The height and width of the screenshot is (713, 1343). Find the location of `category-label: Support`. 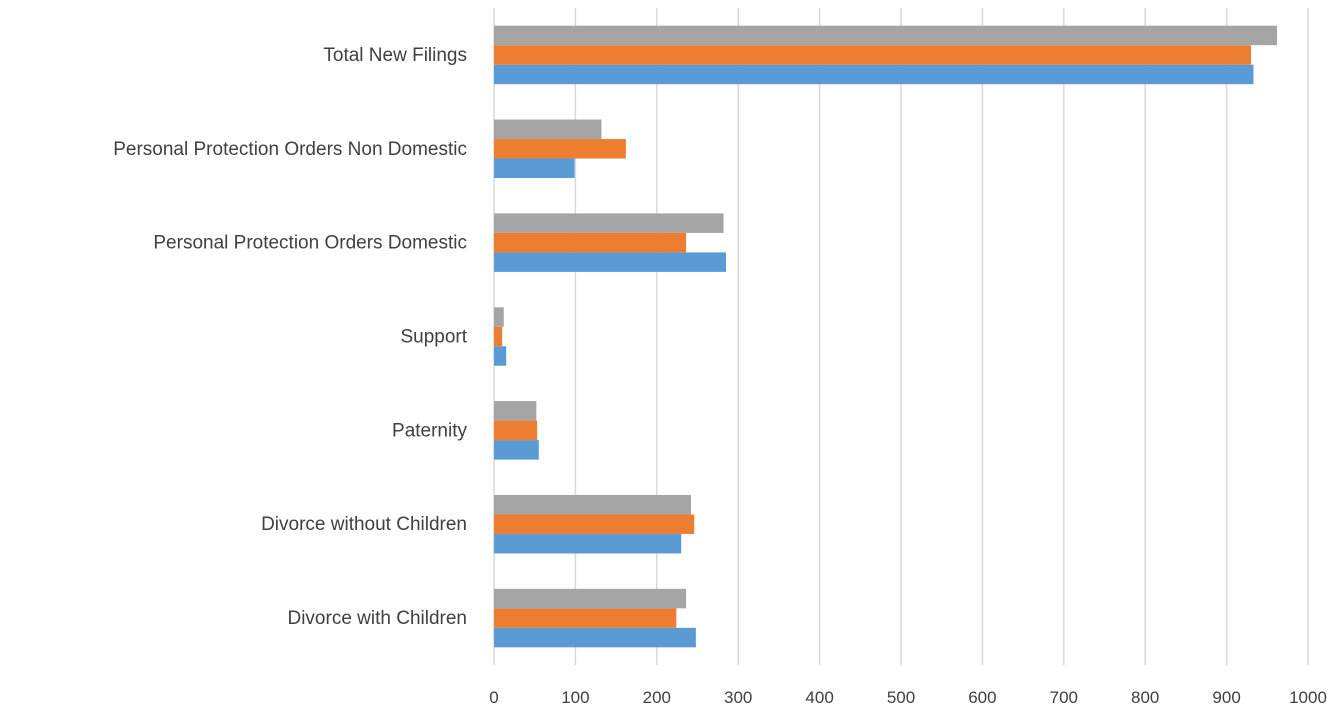

category-label: Support is located at coordinates (433, 337).